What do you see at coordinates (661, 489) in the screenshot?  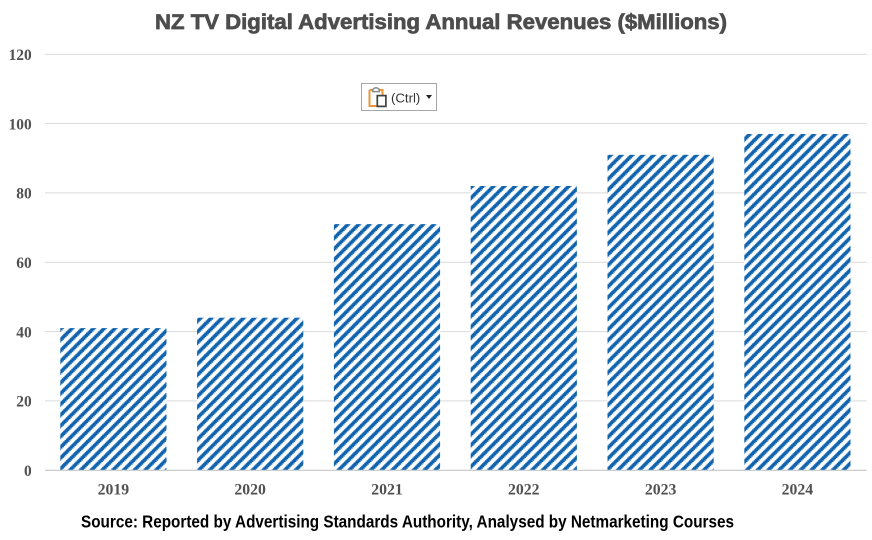 I see `svg-text: 2023` at bounding box center [661, 489].